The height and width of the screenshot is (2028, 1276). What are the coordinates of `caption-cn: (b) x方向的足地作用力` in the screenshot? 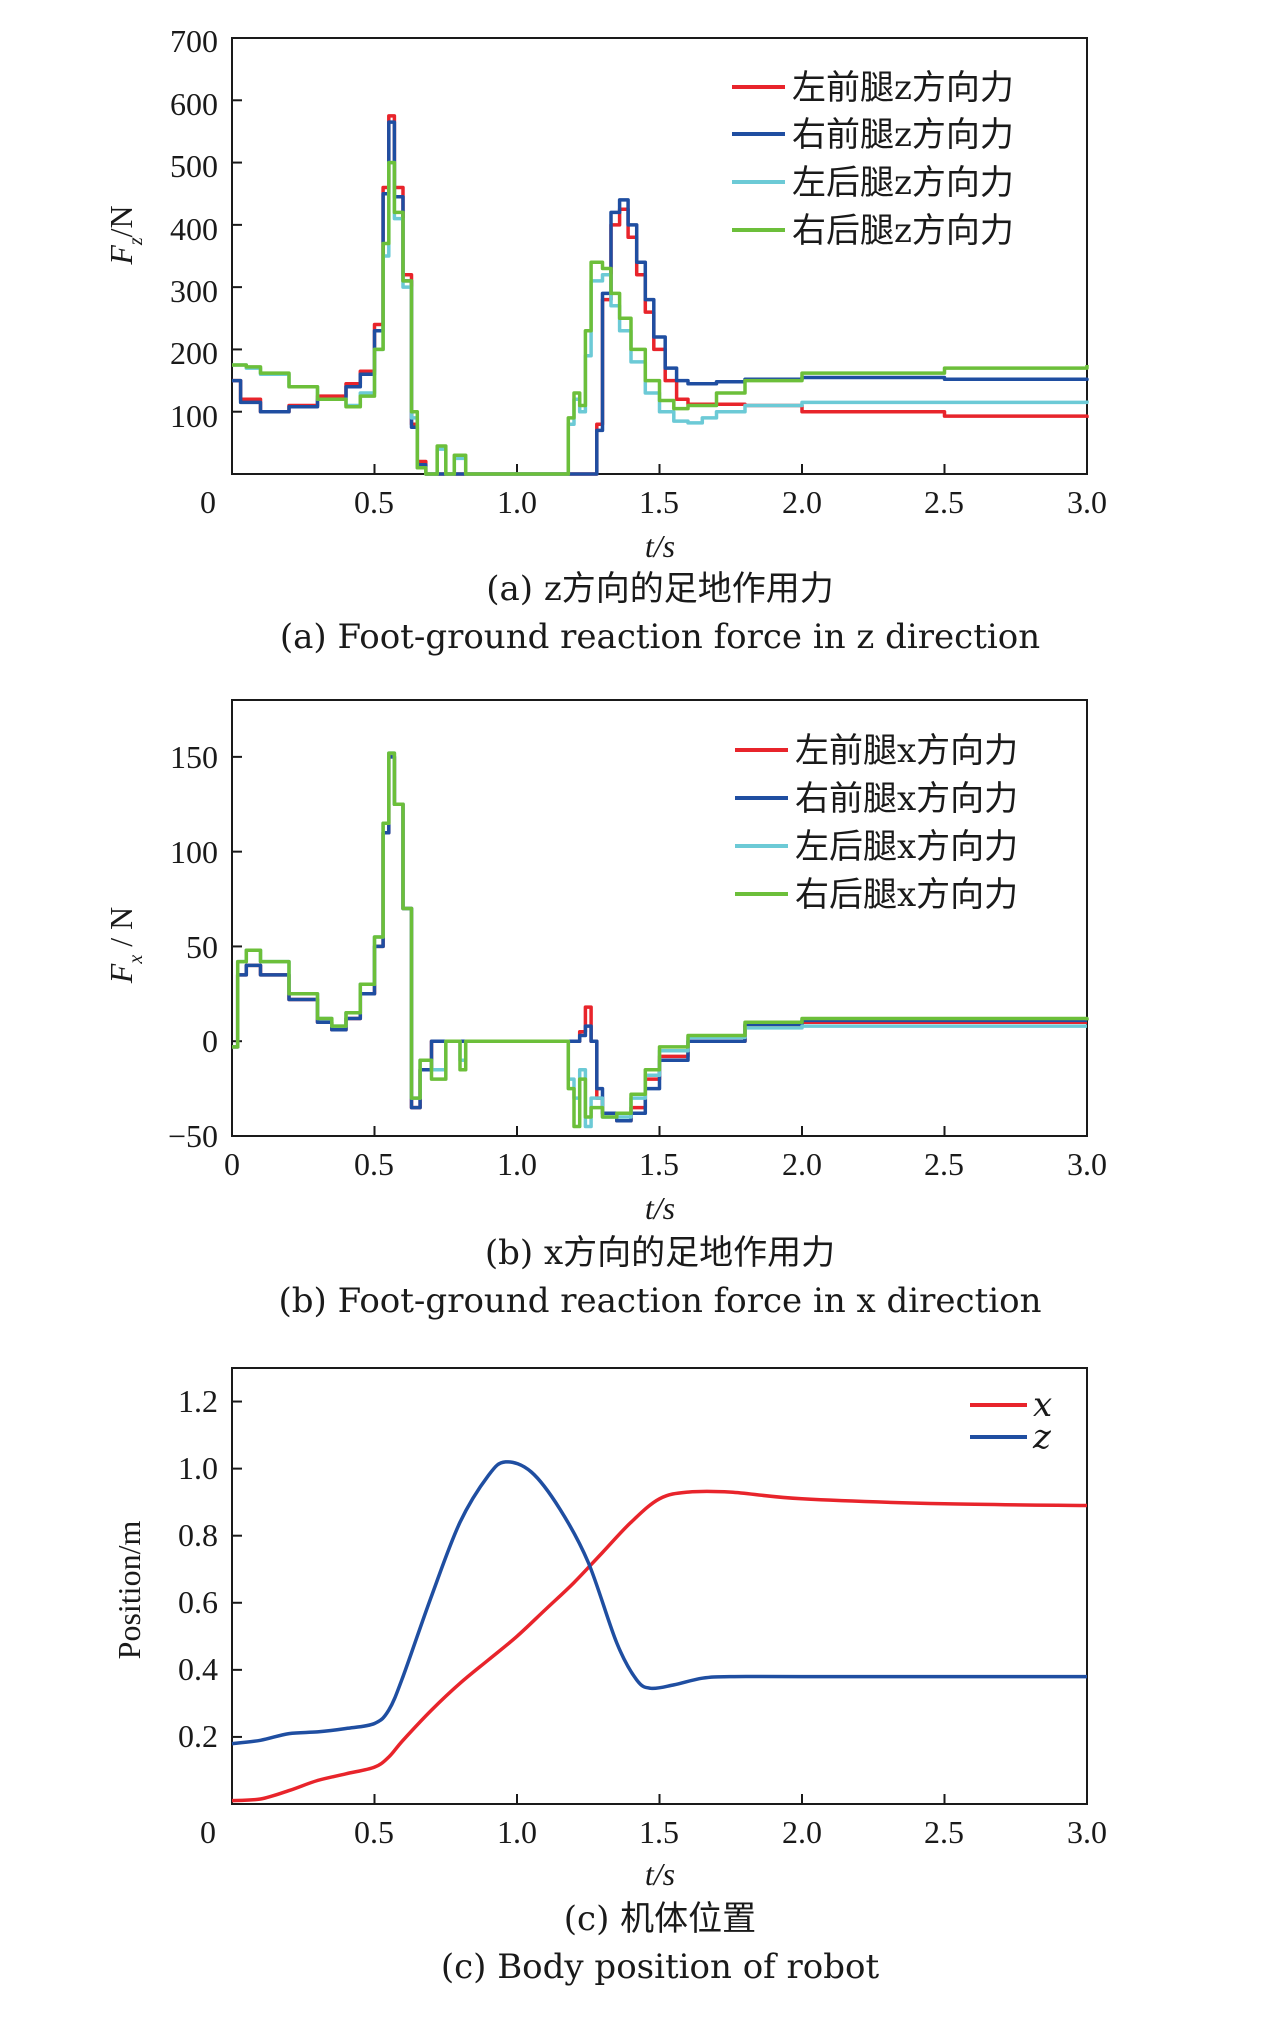 It's located at (660, 1253).